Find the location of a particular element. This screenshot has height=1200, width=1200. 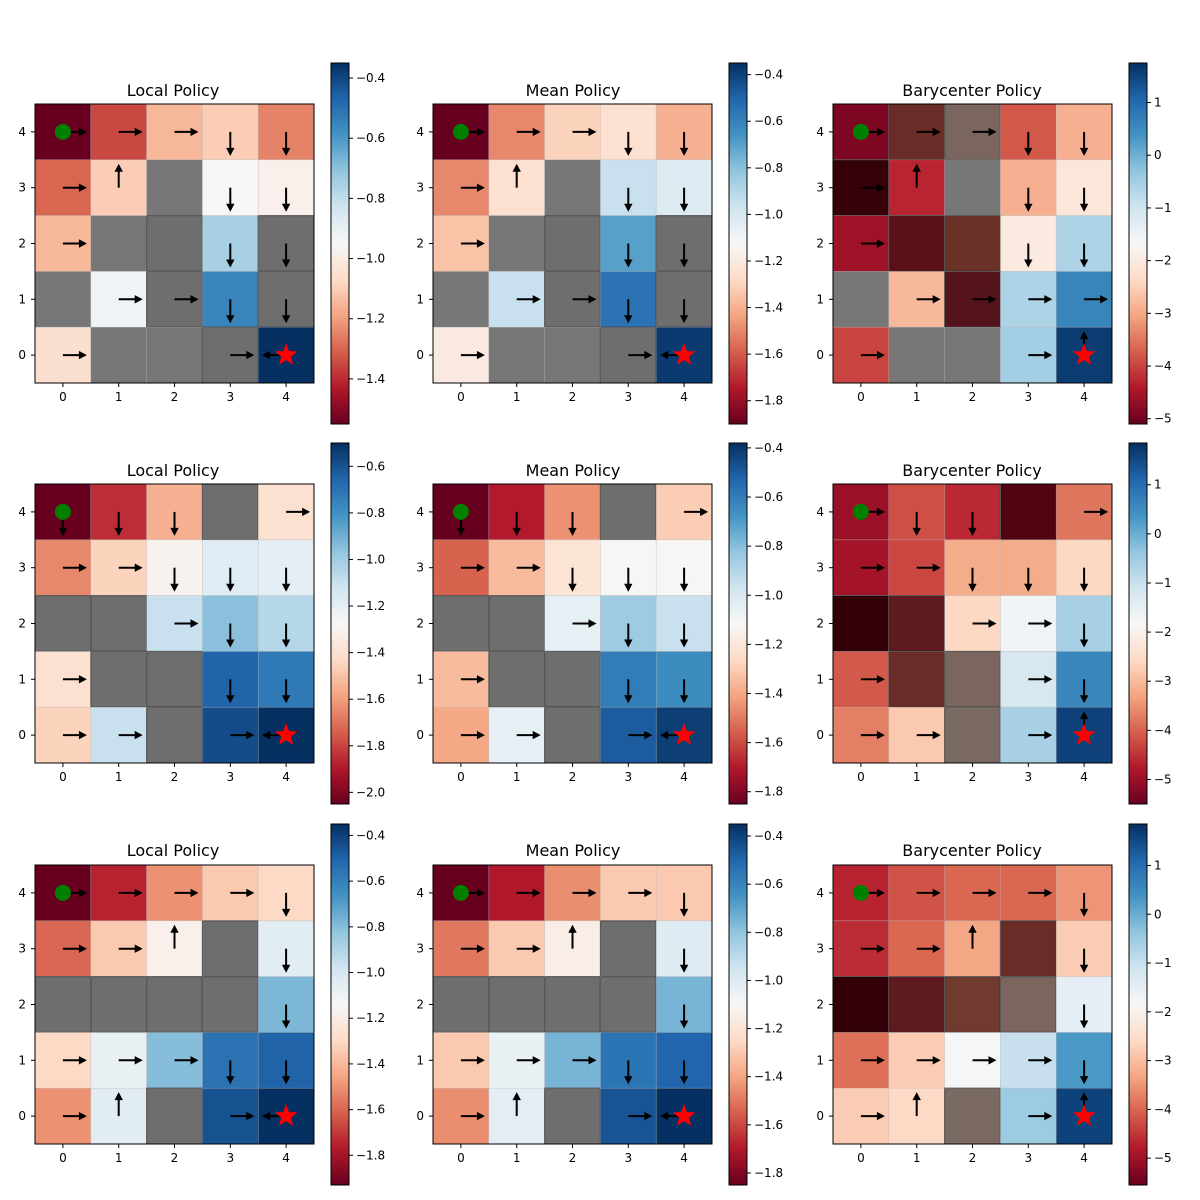

y-tick-label: 1 is located at coordinates (22, 299).